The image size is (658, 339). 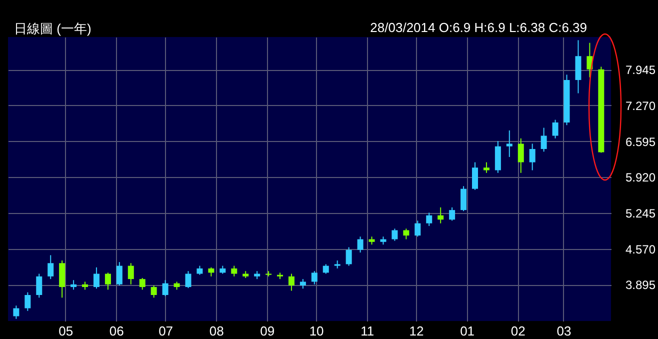 I want to click on x-tick-label: 12, so click(x=416, y=331).